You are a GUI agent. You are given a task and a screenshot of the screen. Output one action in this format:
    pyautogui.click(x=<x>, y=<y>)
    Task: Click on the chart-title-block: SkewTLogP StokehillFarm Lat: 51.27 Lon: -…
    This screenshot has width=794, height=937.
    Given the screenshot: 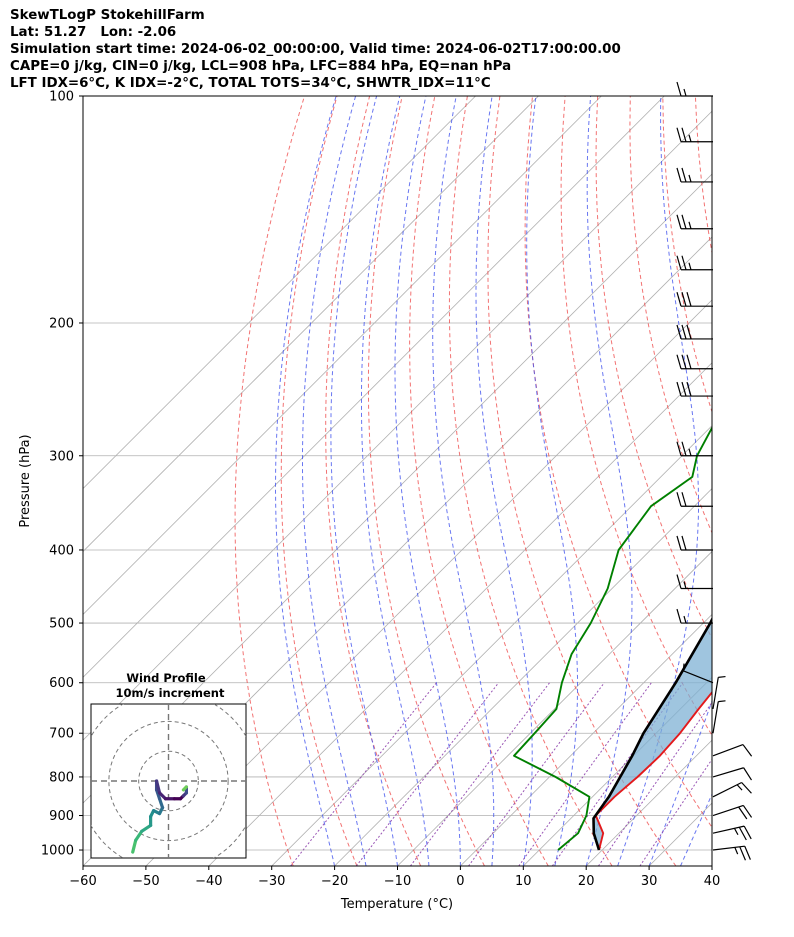 What is the action you would take?
    pyautogui.click(x=315, y=49)
    